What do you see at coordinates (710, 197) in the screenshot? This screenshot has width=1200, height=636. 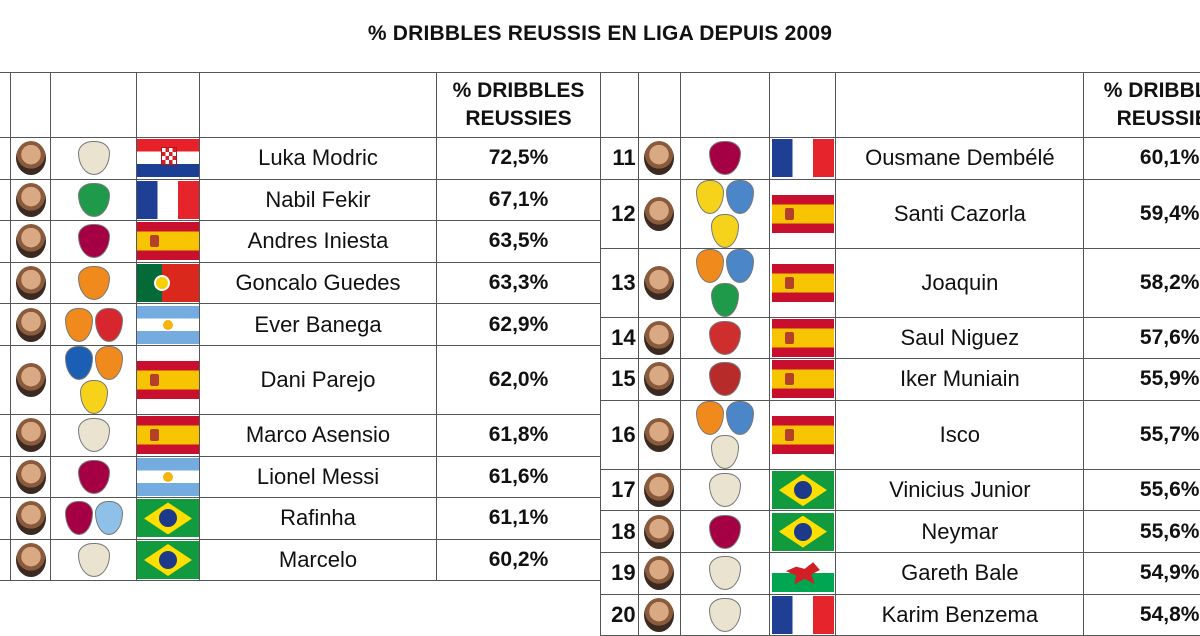 I see `villarreal-crest-icon` at bounding box center [710, 197].